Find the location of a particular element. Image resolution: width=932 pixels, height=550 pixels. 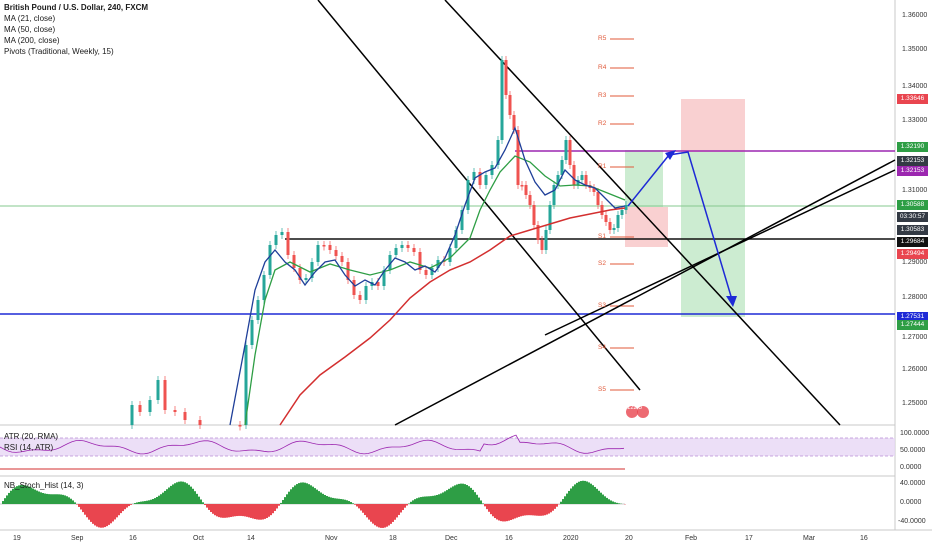

small-profit-zone is located at coordinates (644, 178).